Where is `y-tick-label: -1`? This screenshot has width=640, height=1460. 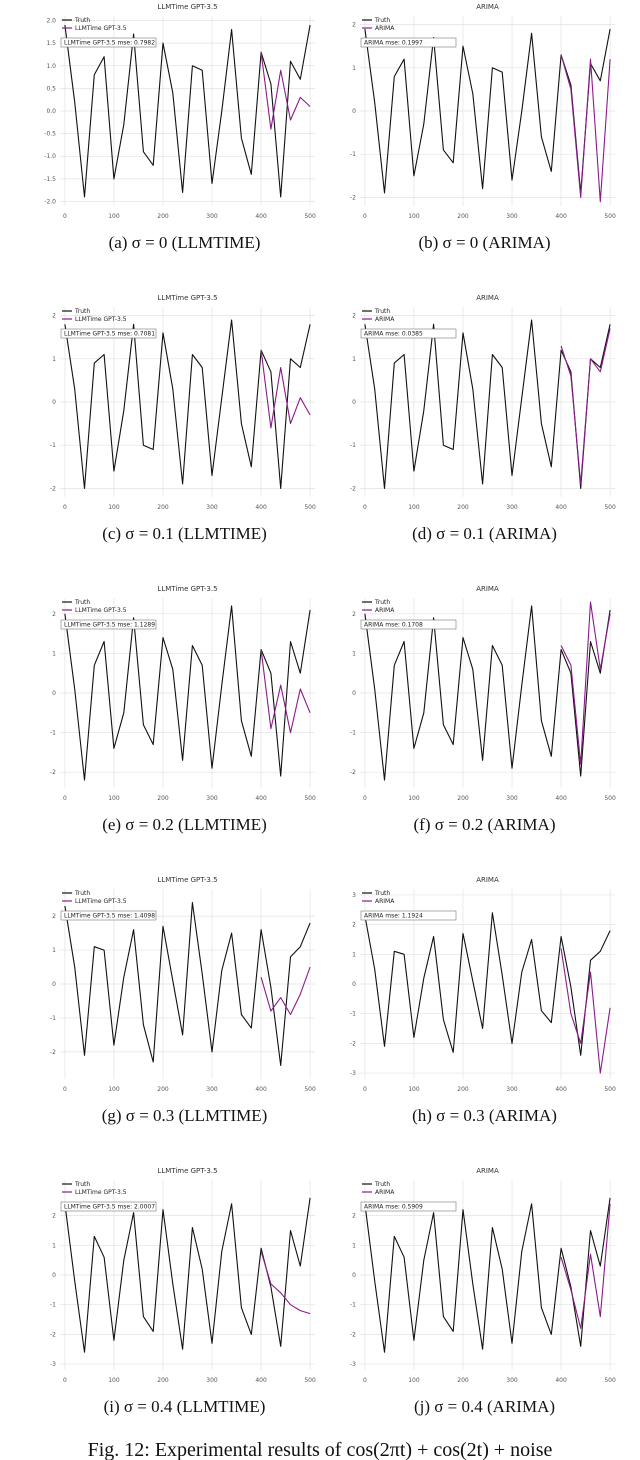
y-tick-label: -1 is located at coordinates (353, 445).